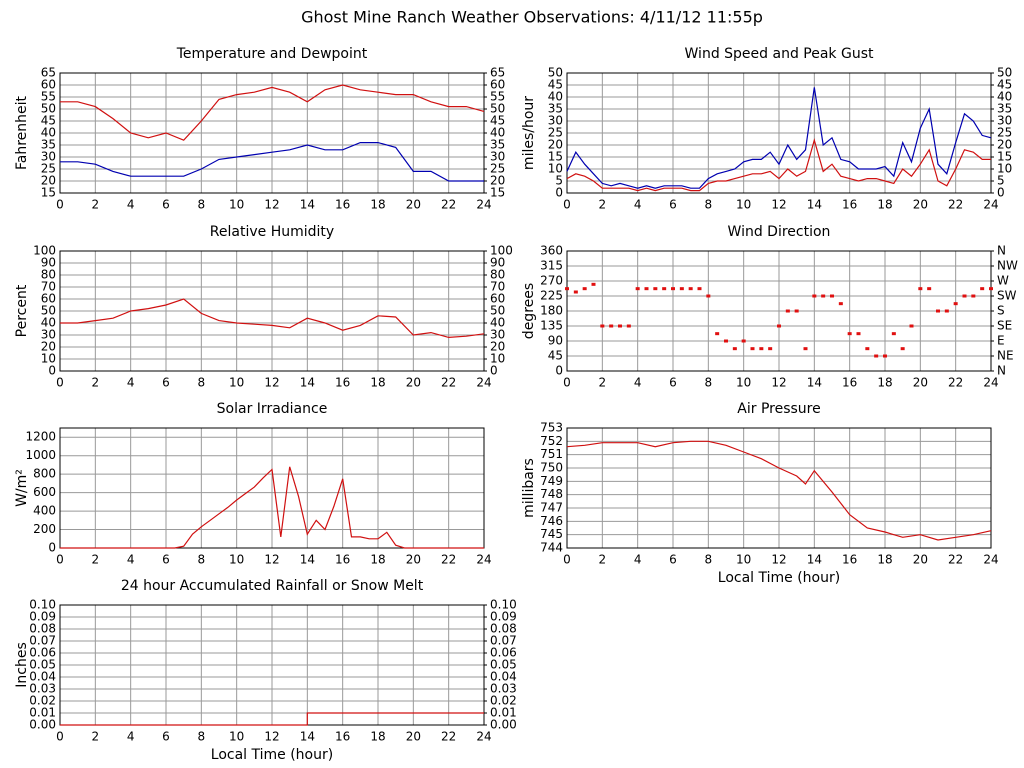 Image resolution: width=1024 pixels, height=768 pixels. Describe the element at coordinates (483, 383) in the screenshot. I see `x-tick-label: 24` at that location.